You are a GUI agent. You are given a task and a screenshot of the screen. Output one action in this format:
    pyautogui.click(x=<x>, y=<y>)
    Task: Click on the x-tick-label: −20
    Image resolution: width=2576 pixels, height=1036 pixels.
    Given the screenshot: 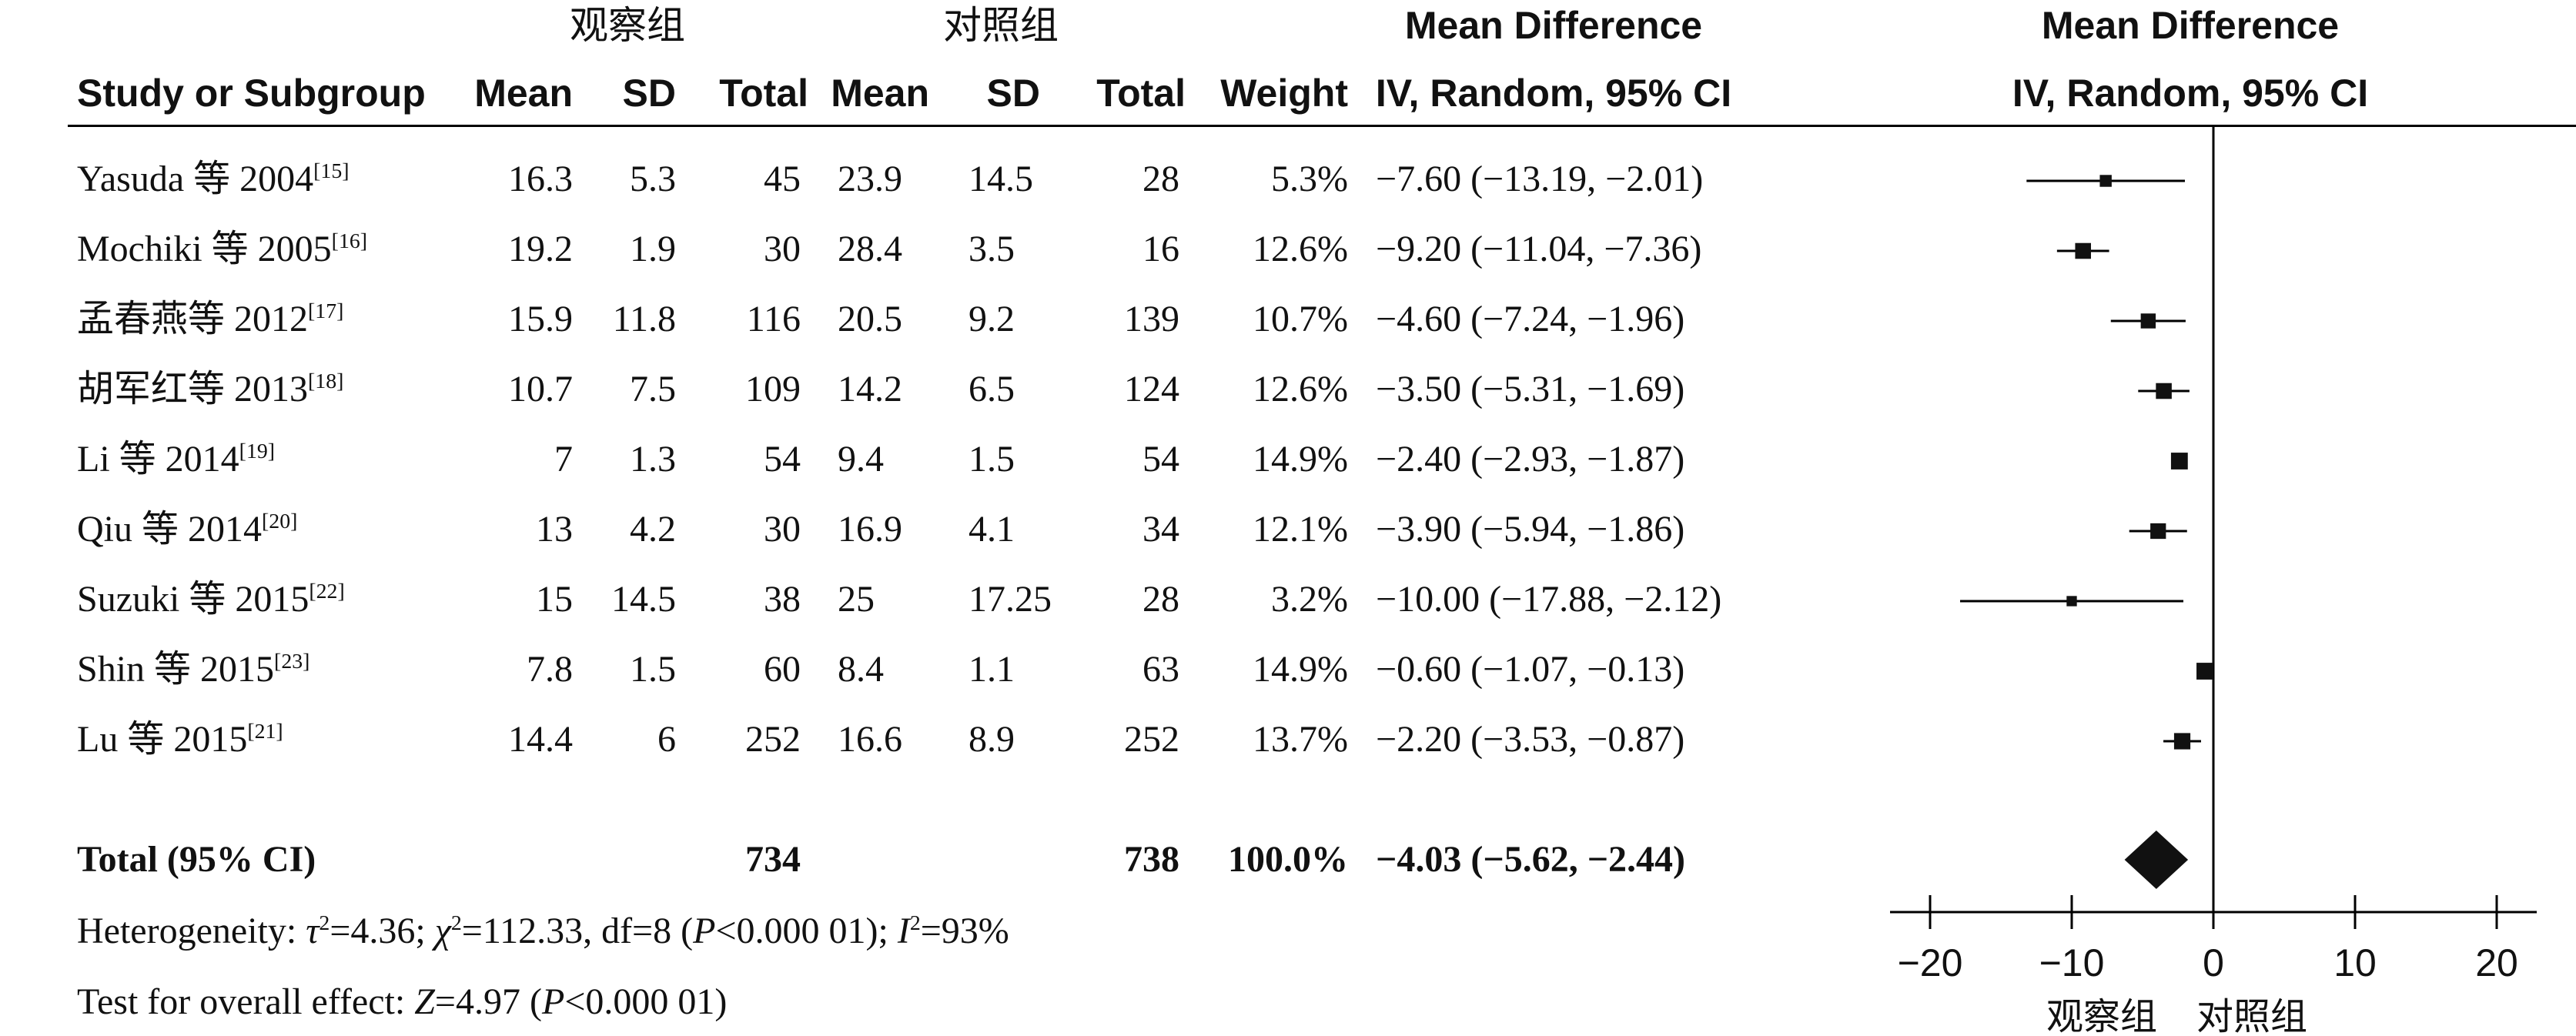 What is the action you would take?
    pyautogui.click(x=1931, y=962)
    